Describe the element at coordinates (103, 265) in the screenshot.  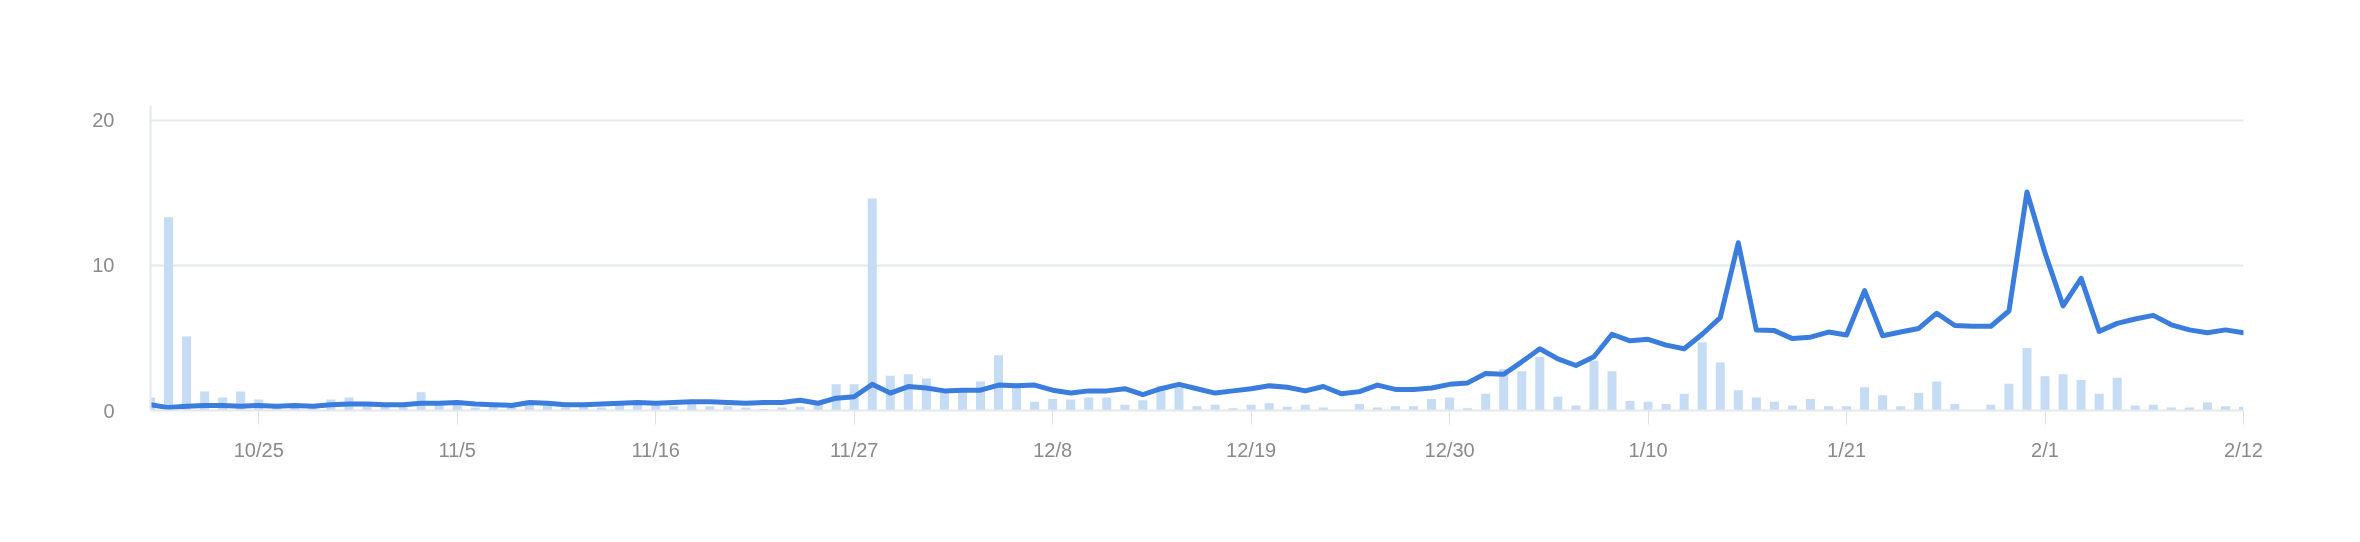
I see `y-tick-label: 10` at that location.